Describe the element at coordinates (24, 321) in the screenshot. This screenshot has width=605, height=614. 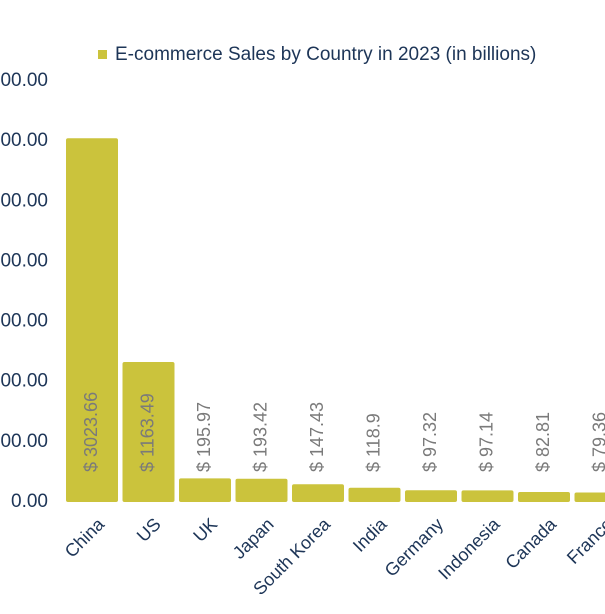
I see `y-tick-label: 1500.00` at that location.